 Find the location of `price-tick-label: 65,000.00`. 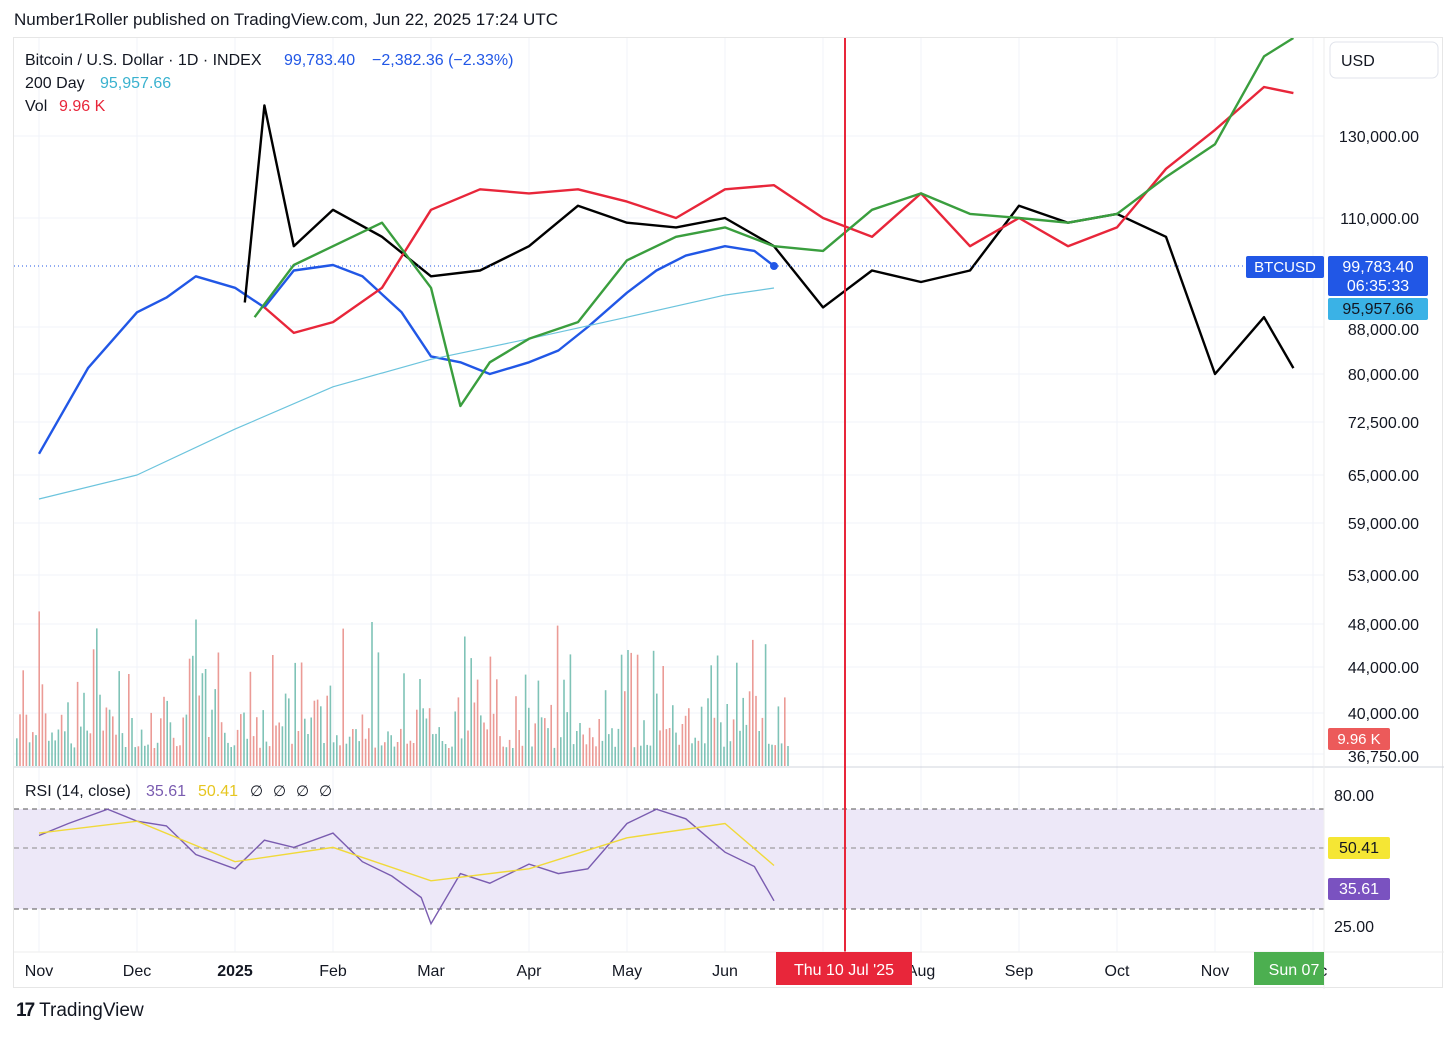

price-tick-label: 65,000.00 is located at coordinates (1383, 476).